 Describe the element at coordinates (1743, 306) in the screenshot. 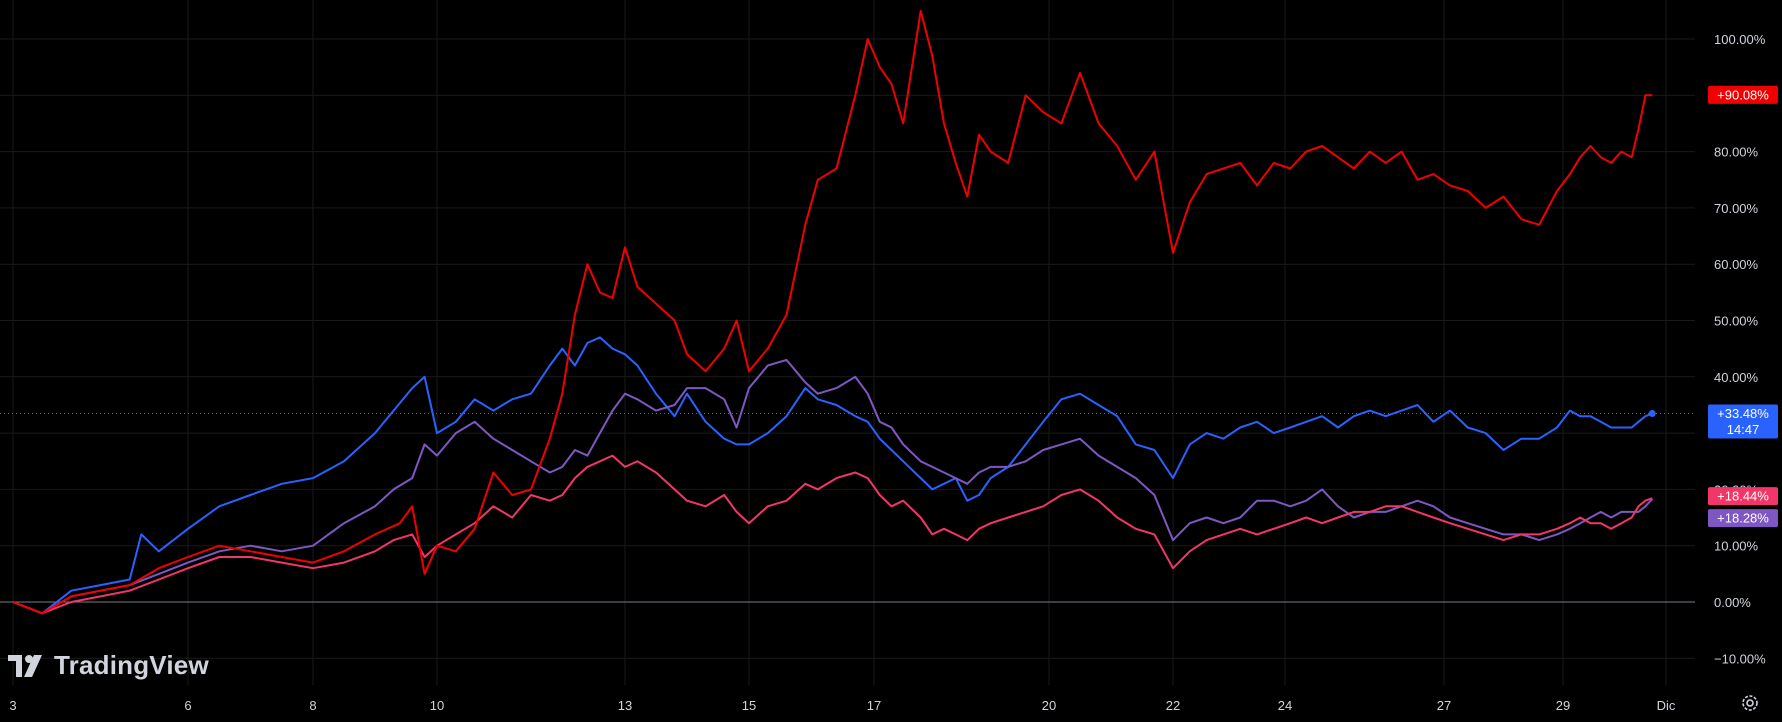

I see `last-value-labels: +90.08% +33.48%14:47 +18.44% +18.28%` at that location.